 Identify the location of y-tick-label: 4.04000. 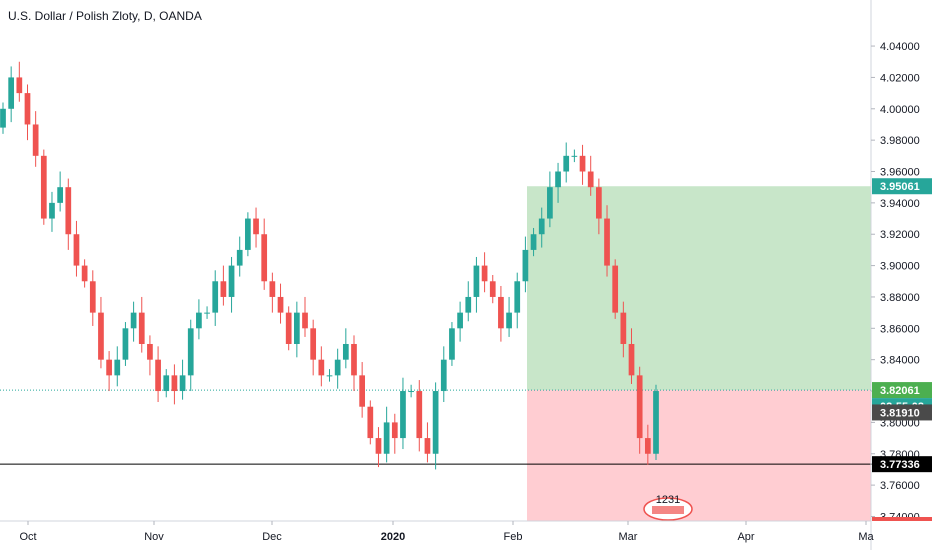
(900, 47).